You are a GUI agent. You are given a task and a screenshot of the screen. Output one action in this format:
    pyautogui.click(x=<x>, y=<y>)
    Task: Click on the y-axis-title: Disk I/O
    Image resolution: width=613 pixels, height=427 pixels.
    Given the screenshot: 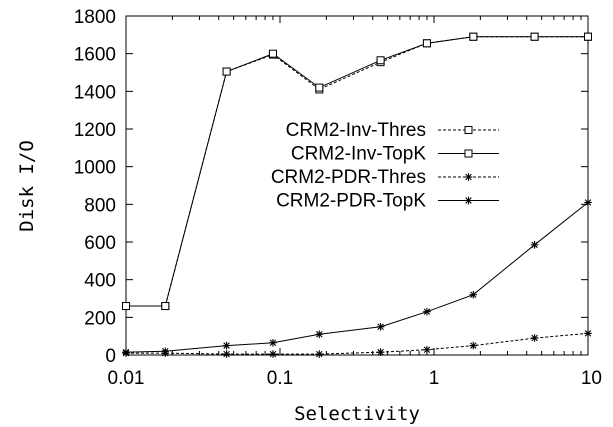 What is the action you would take?
    pyautogui.click(x=27, y=186)
    